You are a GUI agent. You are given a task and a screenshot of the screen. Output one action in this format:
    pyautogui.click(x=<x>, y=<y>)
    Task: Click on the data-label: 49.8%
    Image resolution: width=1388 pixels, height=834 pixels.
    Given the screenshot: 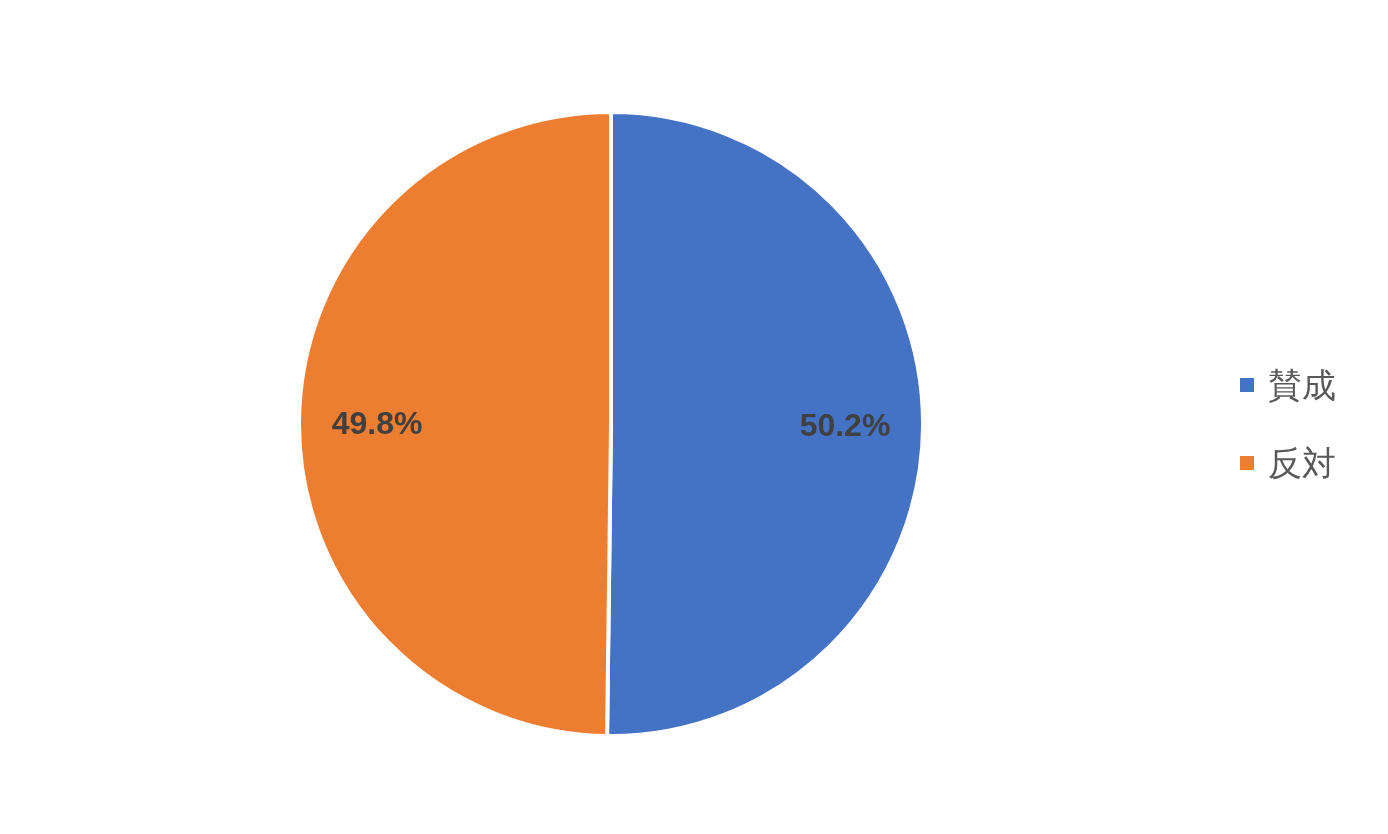 What is the action you would take?
    pyautogui.click(x=377, y=422)
    